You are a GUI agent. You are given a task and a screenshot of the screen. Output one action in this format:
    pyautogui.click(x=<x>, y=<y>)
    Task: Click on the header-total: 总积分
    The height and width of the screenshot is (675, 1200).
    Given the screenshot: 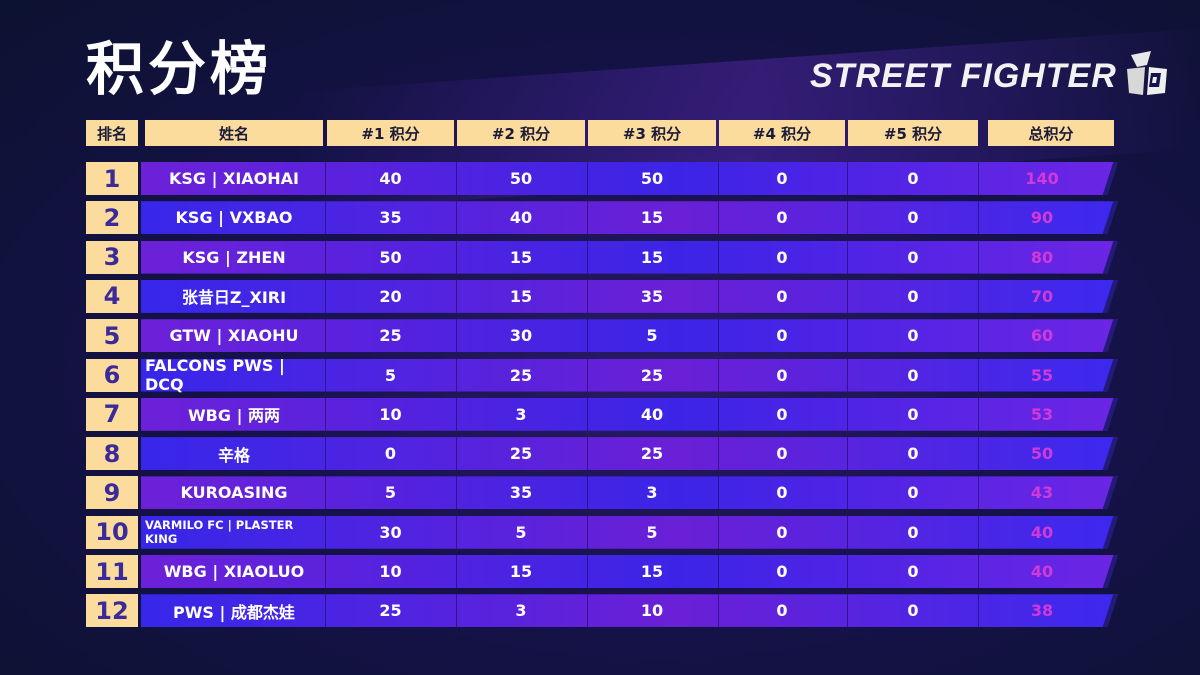 What is the action you would take?
    pyautogui.click(x=1051, y=133)
    